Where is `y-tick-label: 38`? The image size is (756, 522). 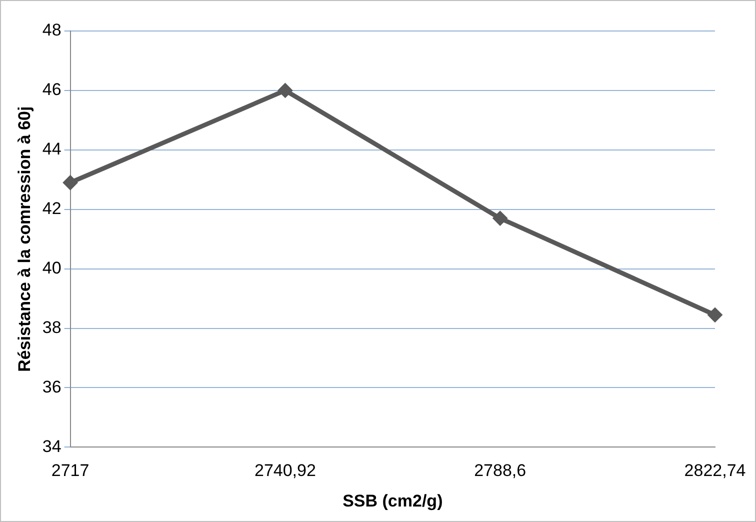 y-tick-label: 38 is located at coordinates (52, 327).